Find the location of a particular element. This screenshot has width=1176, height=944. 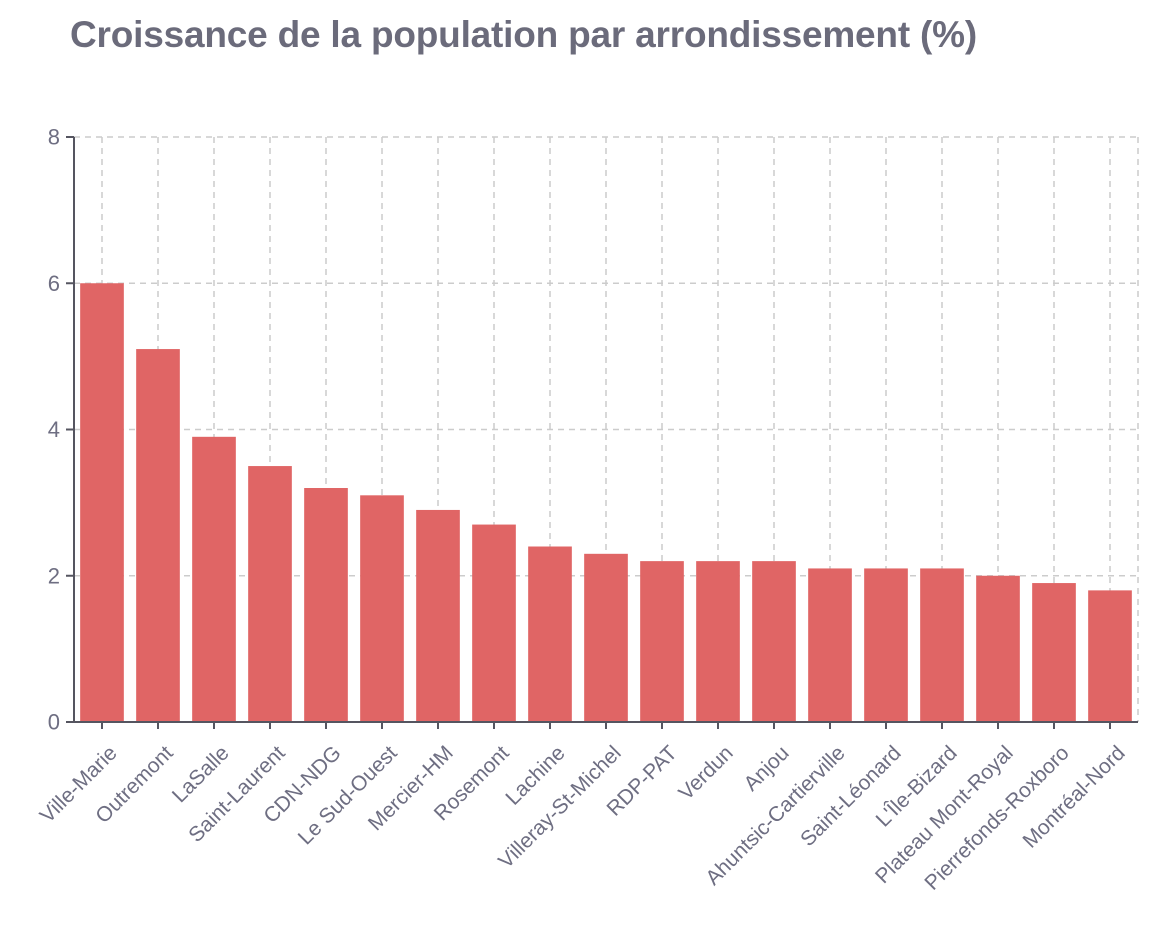

bar-villeray-st-michel is located at coordinates (606, 637).